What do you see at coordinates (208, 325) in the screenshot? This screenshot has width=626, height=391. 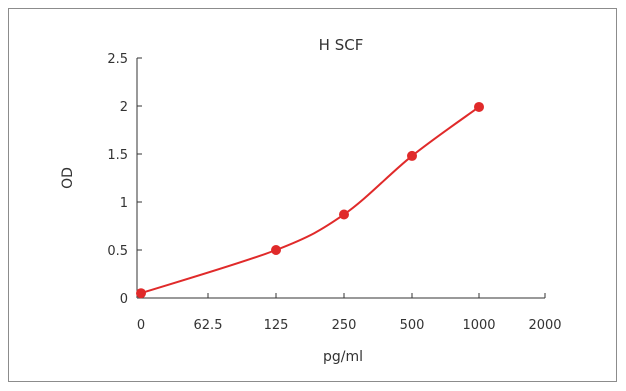 I see `x-tick-label: 62.5` at bounding box center [208, 325].